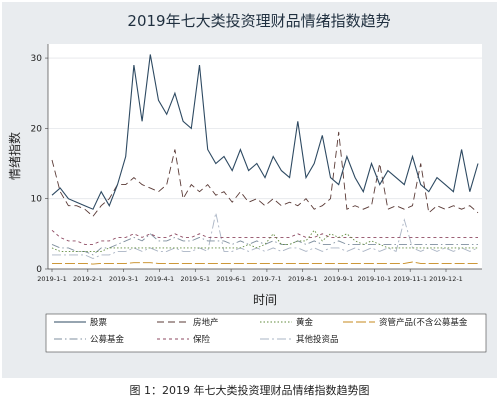 The image size is (499, 405). What do you see at coordinates (99, 323) in the screenshot?
I see `legend-label-0: 股票` at bounding box center [99, 323].